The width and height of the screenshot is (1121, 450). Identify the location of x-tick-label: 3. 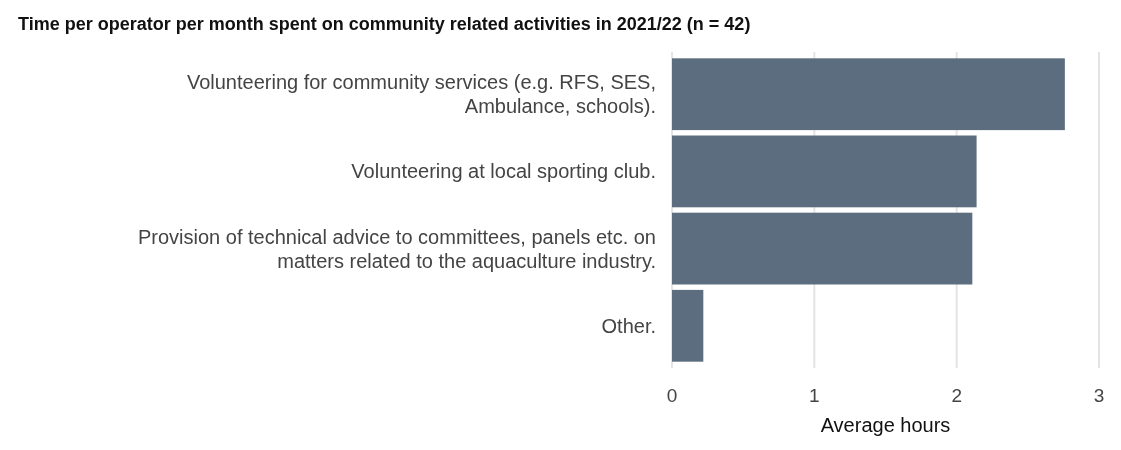
(1099, 395).